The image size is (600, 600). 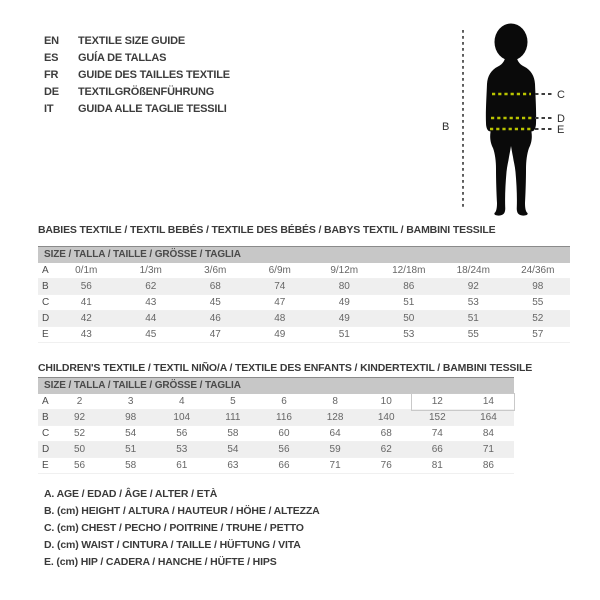 What do you see at coordinates (276, 466) in the screenshot?
I see `size-table-row-E: E 56 58 61 63 66 71 76 81 86` at bounding box center [276, 466].